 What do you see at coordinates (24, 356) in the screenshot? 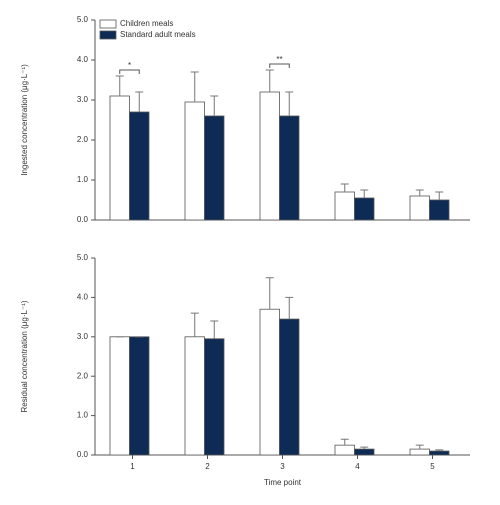
I see `y-axis-label: Residual concentration (μg·L⁻¹)` at bounding box center [24, 356].